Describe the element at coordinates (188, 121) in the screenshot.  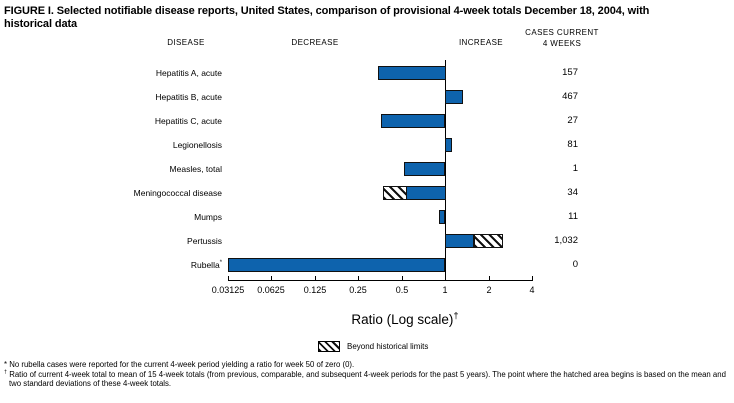
I see `disease-label: Hepatitis C, acute` at that location.